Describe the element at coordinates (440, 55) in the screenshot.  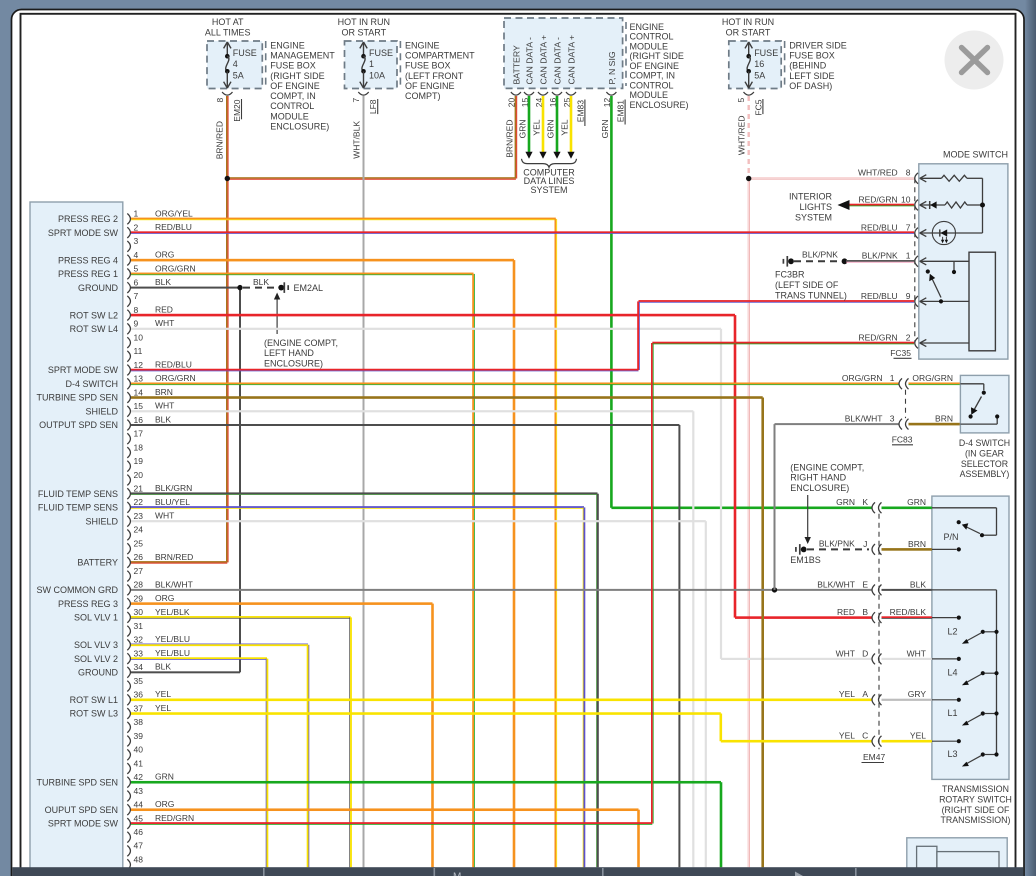
I see `svg-text: COMPARTMENT` at that location.